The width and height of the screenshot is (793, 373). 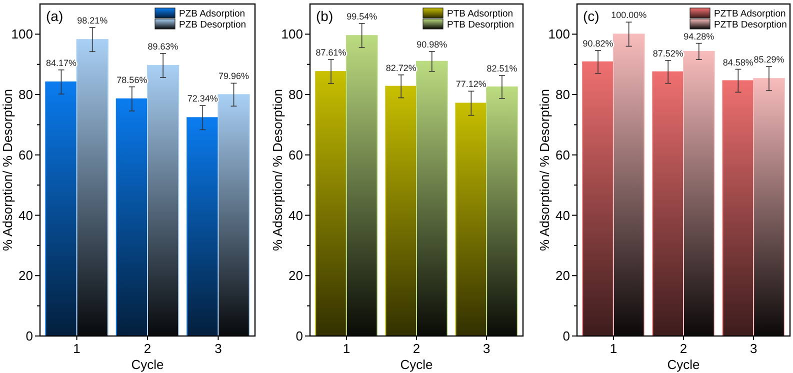 What do you see at coordinates (362, 16) in the screenshot?
I see `data-label: 99.54%` at bounding box center [362, 16].